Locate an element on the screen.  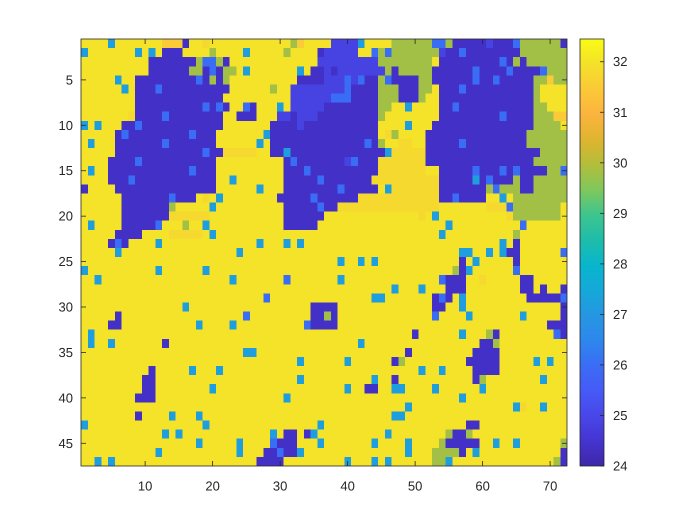
x-tick-label: 60 is located at coordinates (482, 486).